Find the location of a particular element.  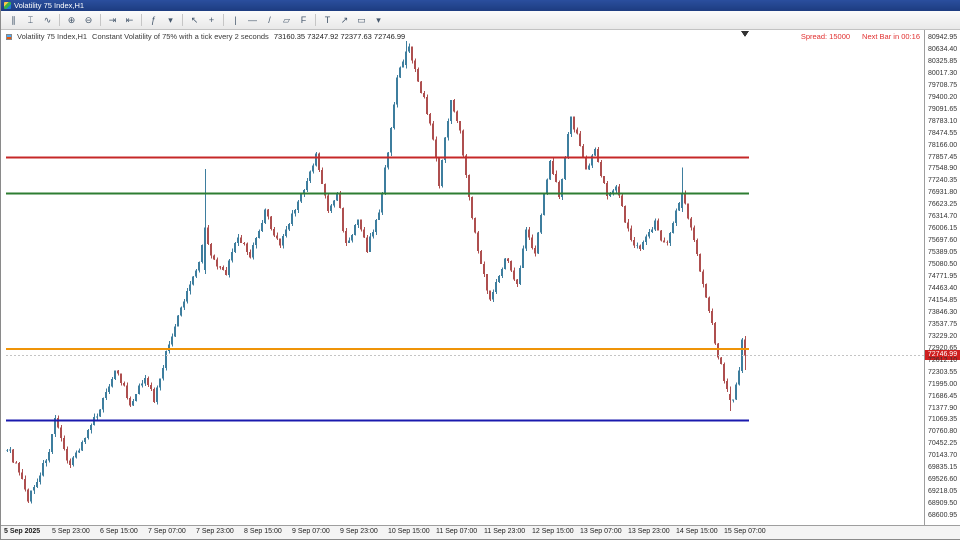

zoom-in-button: ⊕ is located at coordinates (71, 20).